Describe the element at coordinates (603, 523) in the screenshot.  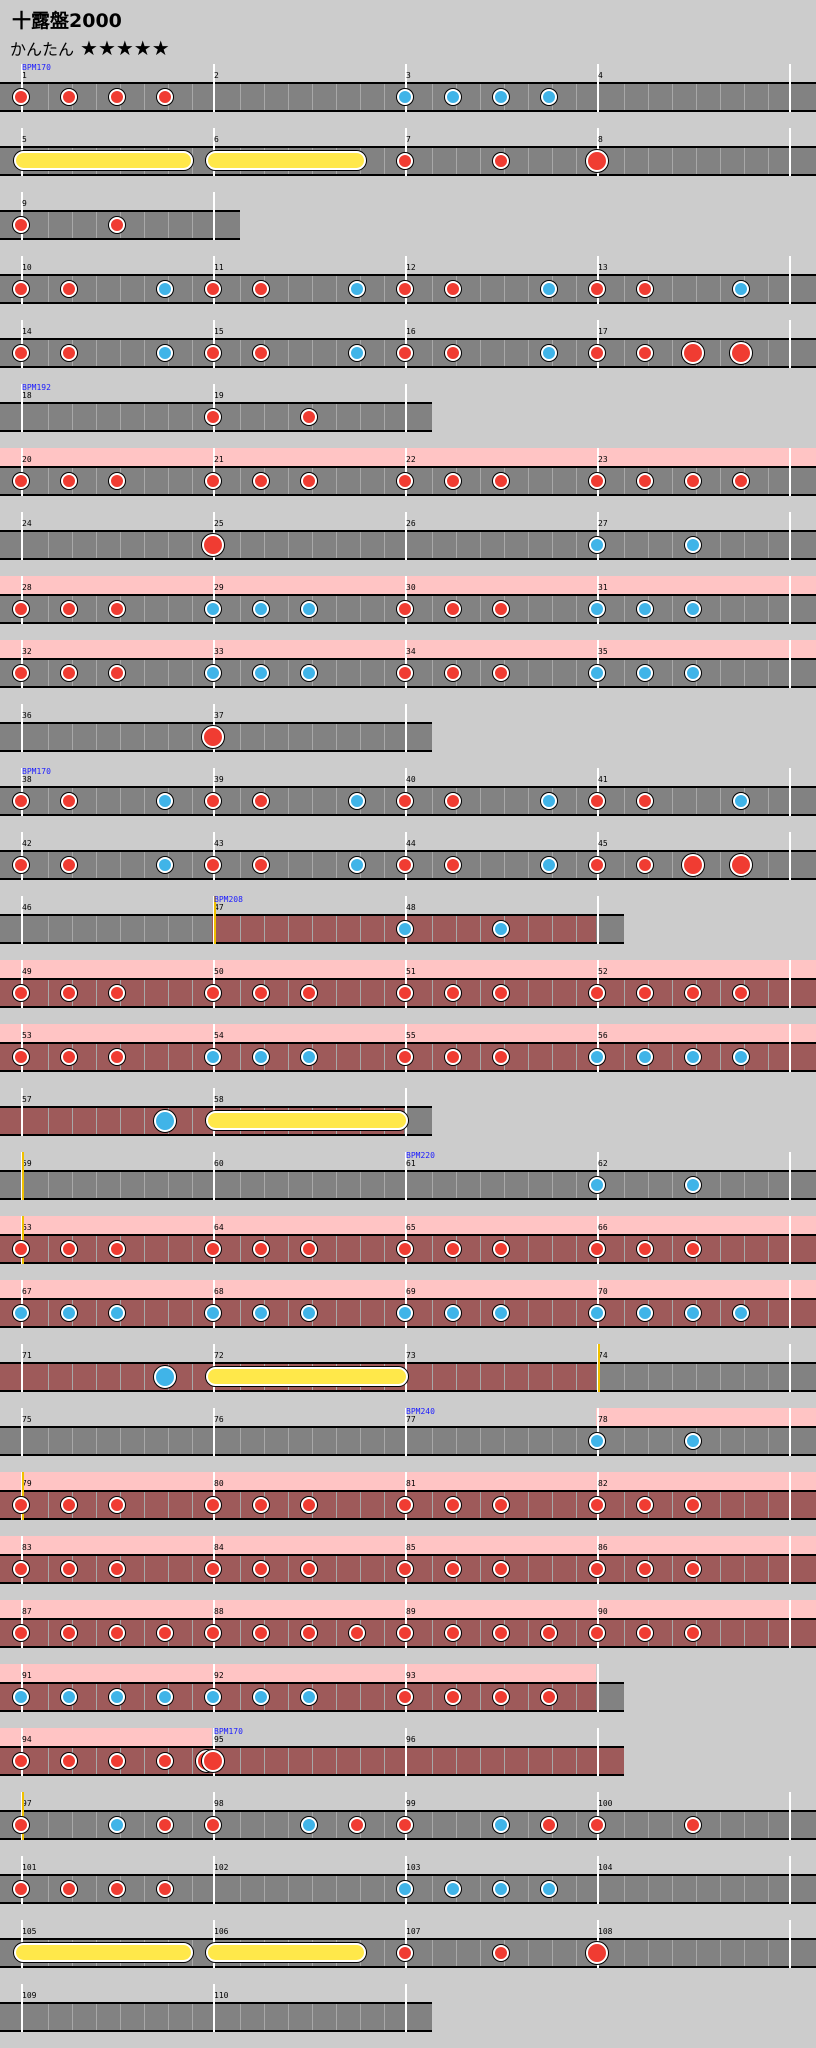
I see `measure-number: 27` at that location.